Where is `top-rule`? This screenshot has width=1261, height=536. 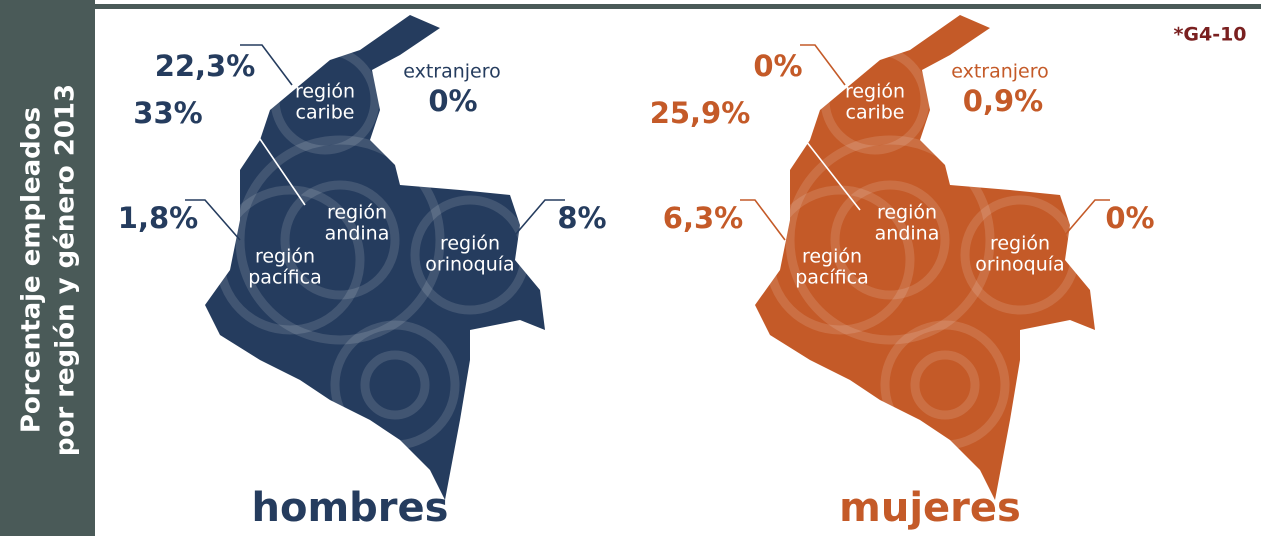
top-rule is located at coordinates (678, 6).